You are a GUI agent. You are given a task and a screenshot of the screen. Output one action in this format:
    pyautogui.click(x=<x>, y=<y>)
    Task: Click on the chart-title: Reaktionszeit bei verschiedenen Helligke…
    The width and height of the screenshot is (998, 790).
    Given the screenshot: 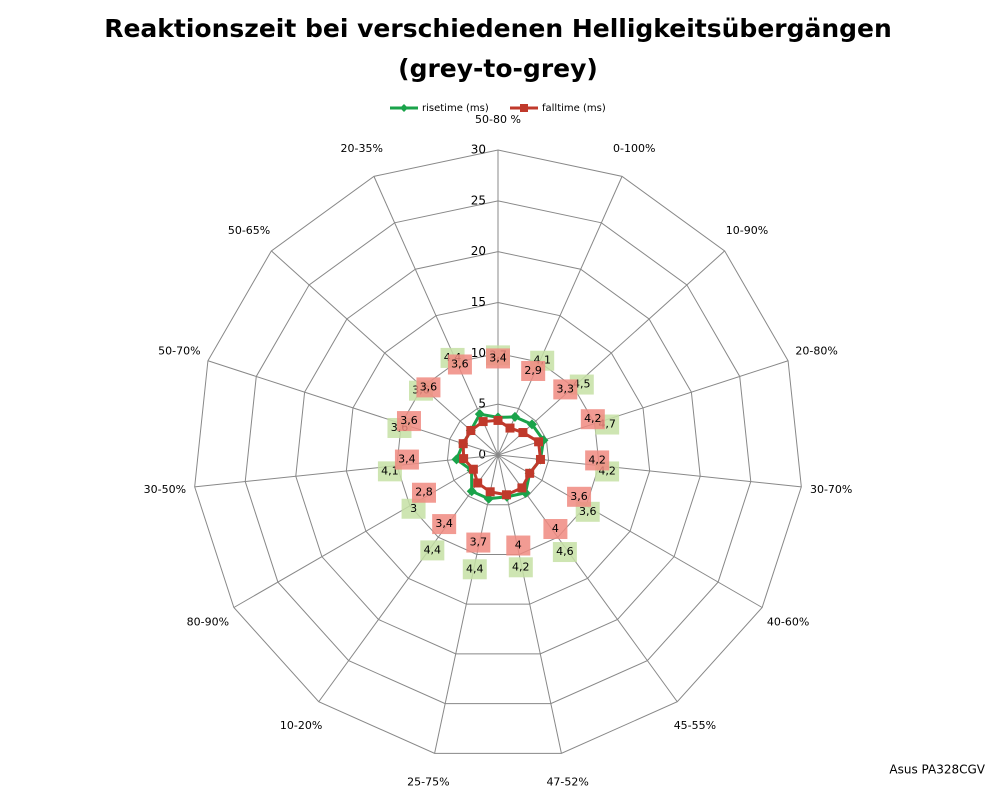 What is the action you would take?
    pyautogui.click(x=498, y=28)
    